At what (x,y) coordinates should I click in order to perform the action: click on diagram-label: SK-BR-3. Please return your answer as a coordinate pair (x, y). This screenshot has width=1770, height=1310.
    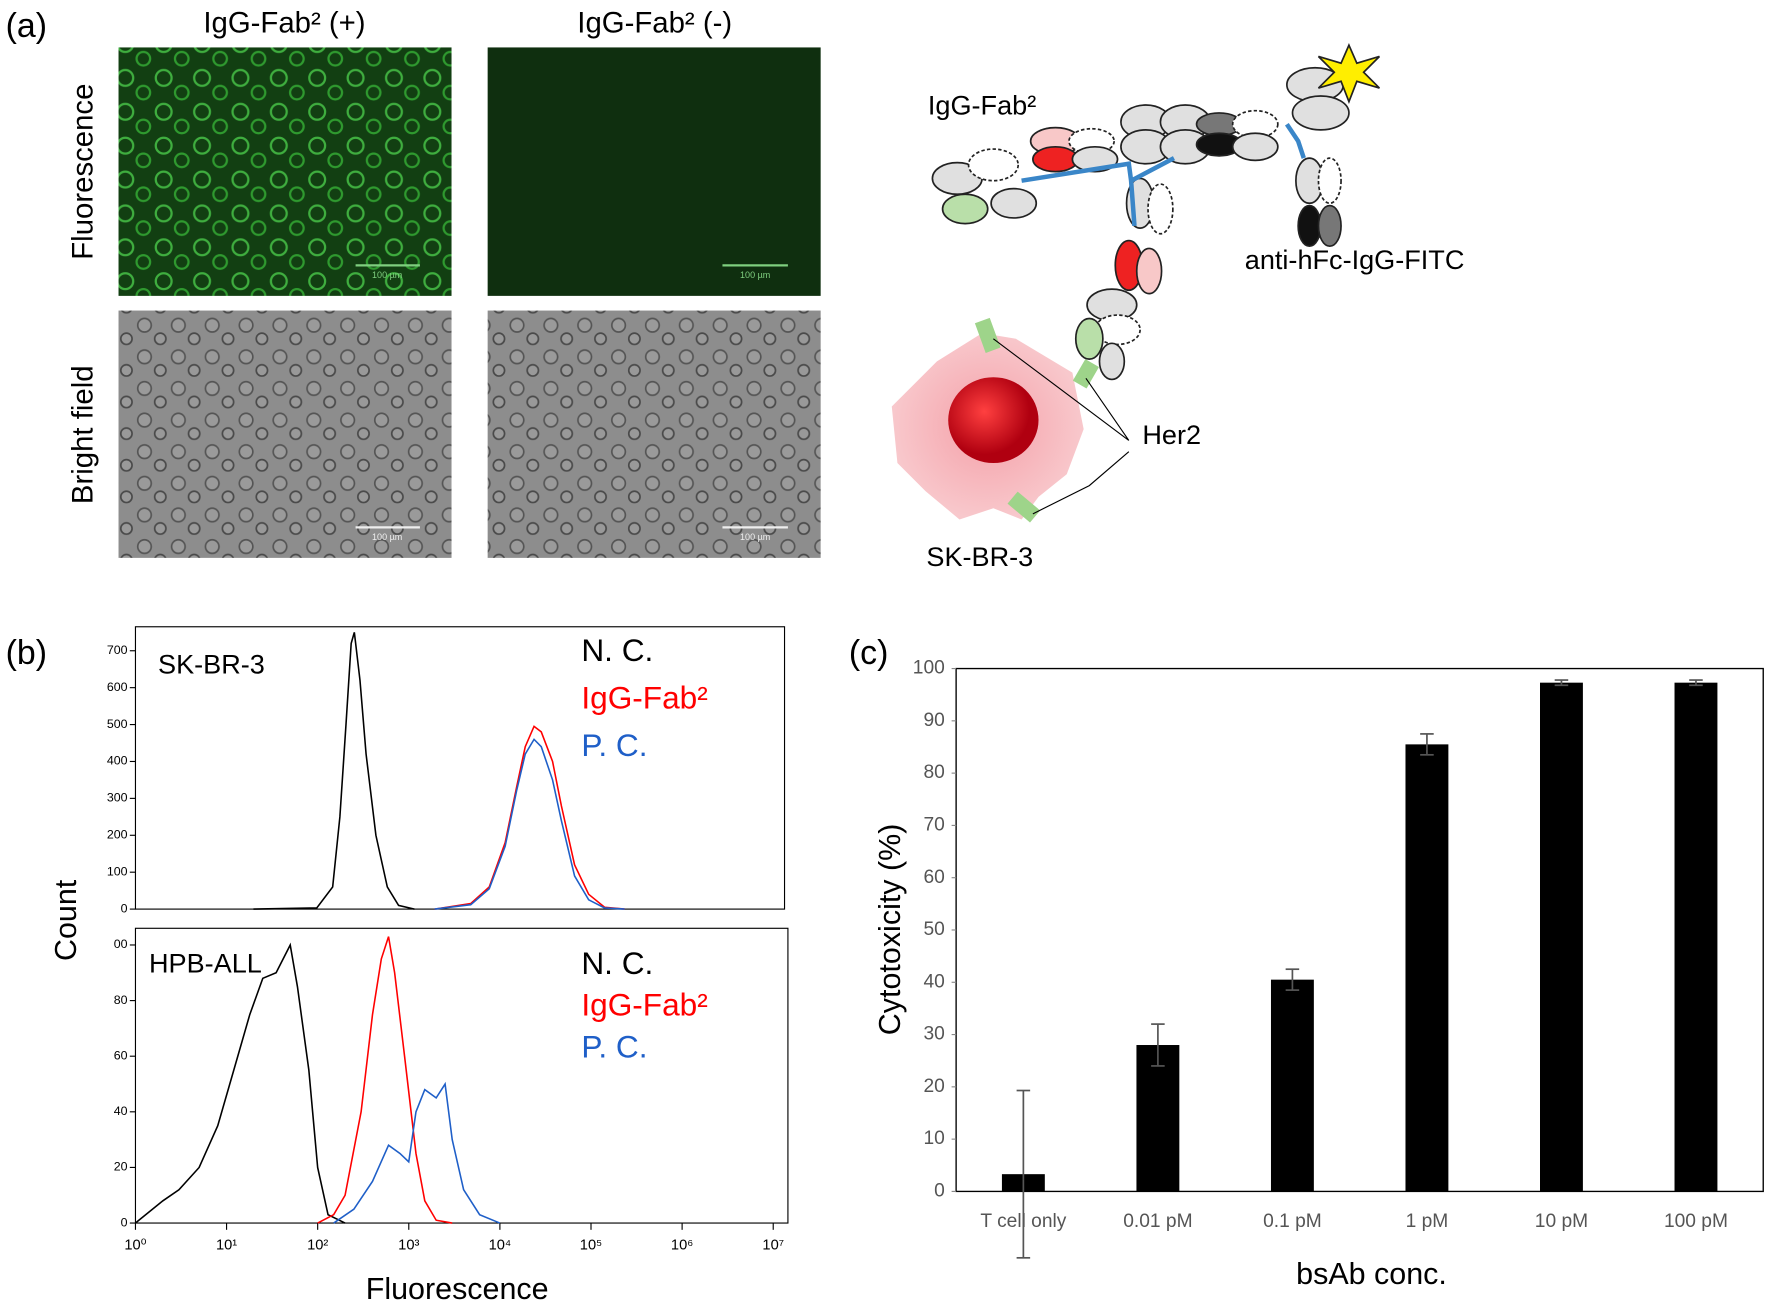
    Looking at the image, I should click on (979, 556).